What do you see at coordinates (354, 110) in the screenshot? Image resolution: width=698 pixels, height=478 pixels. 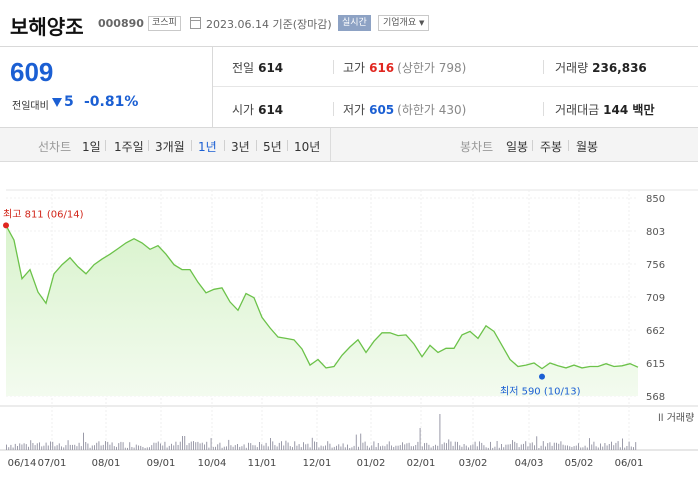 I see `stat-label: 저가` at bounding box center [354, 110].